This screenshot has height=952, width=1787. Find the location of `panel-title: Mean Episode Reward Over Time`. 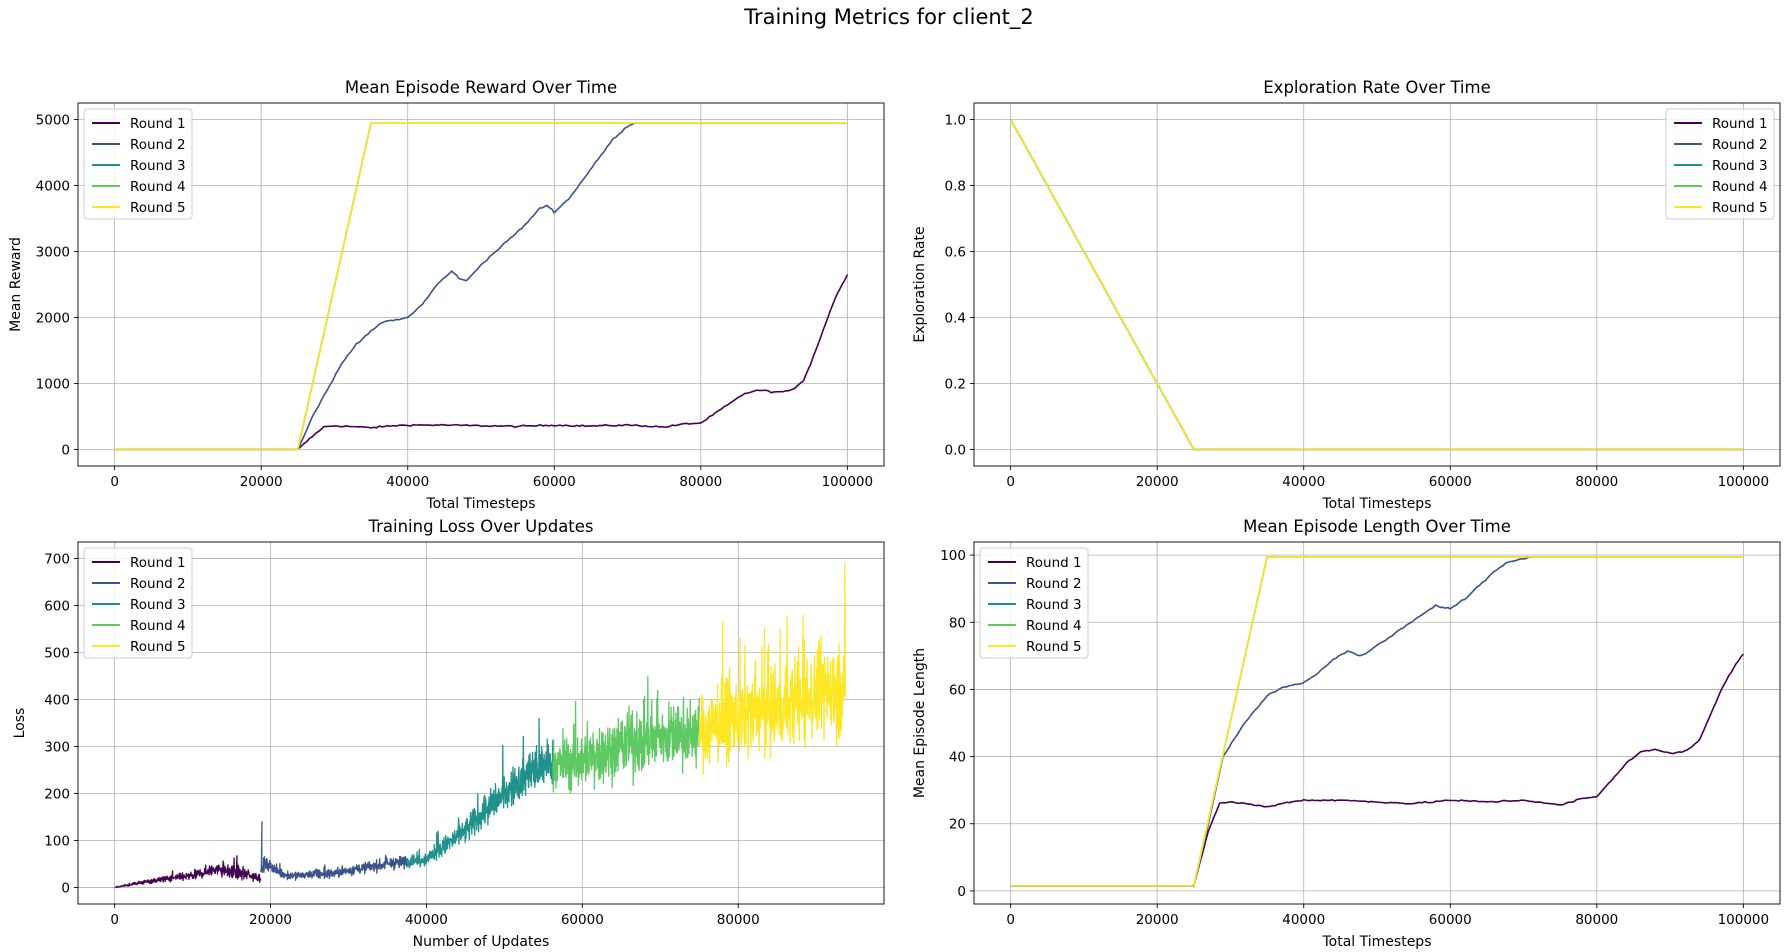

panel-title: Mean Episode Reward Over Time is located at coordinates (481, 87).